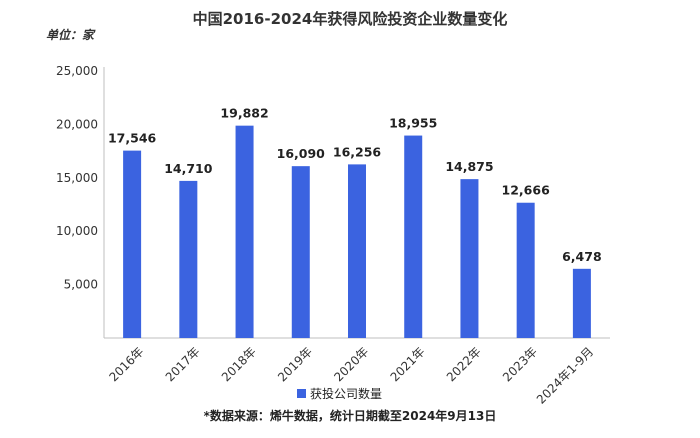 The width and height of the screenshot is (700, 438). Describe the element at coordinates (81, 285) in the screenshot. I see `y-tick-label: 5,000` at that location.